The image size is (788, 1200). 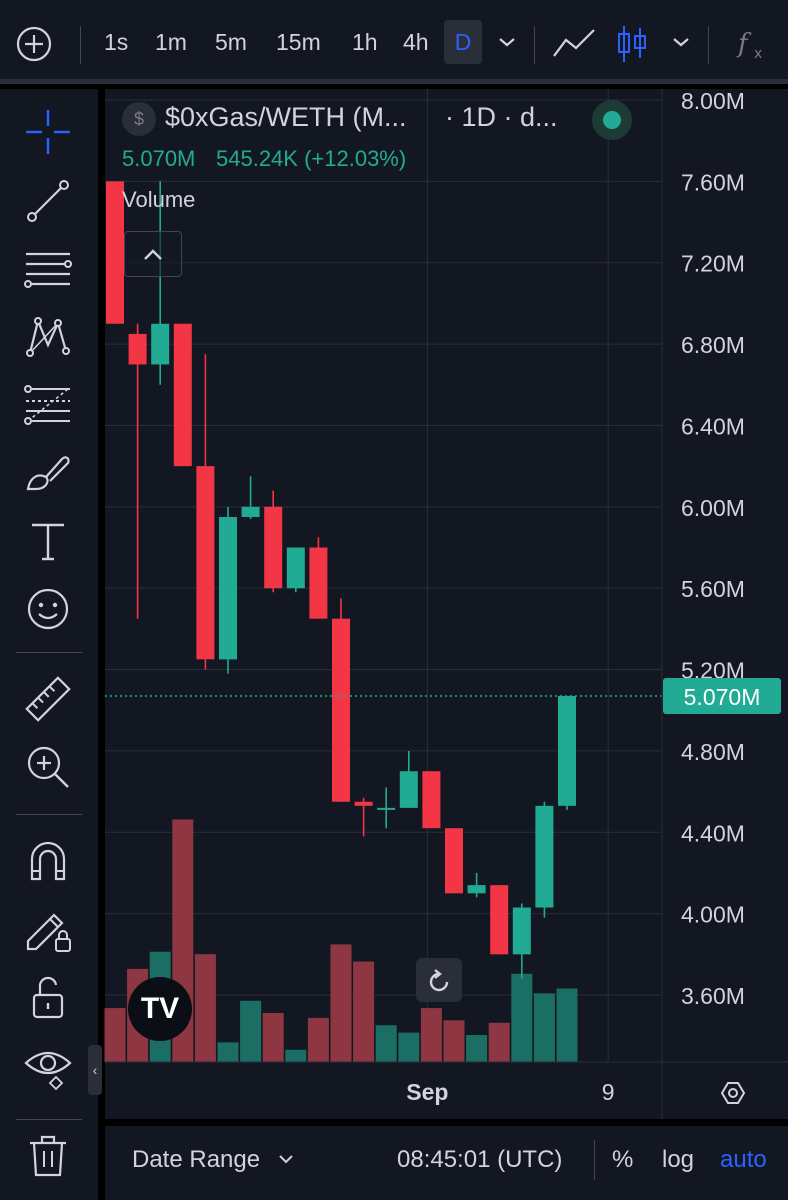 What do you see at coordinates (713, 589) in the screenshot?
I see `y-tick-label: 5.60M` at bounding box center [713, 589].